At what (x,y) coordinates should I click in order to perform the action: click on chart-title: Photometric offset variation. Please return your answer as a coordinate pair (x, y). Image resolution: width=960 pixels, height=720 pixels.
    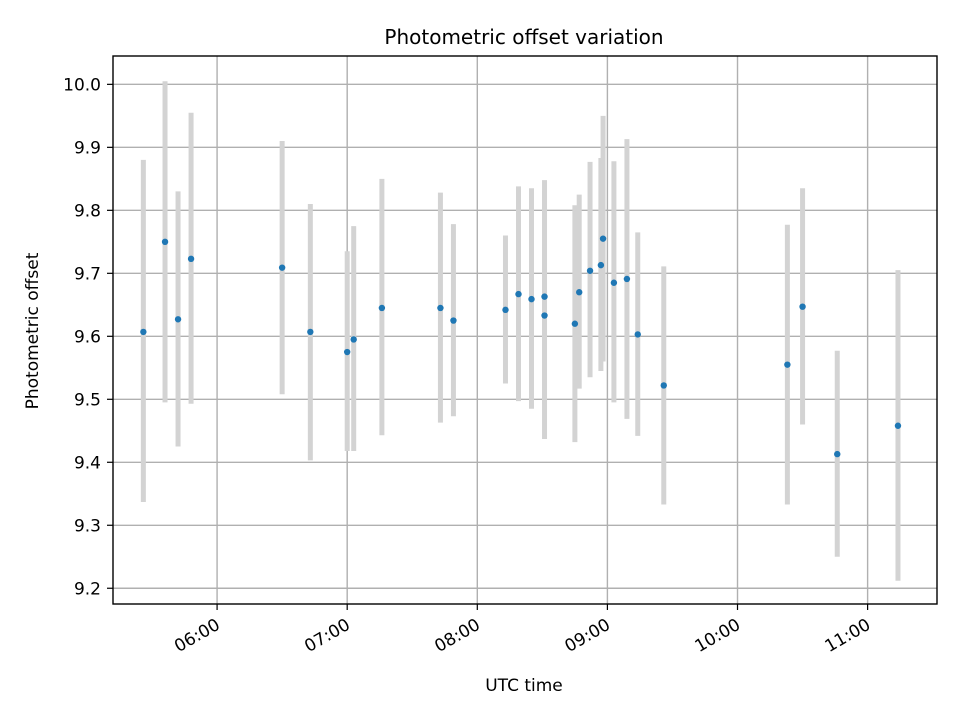
    Looking at the image, I should click on (523, 37).